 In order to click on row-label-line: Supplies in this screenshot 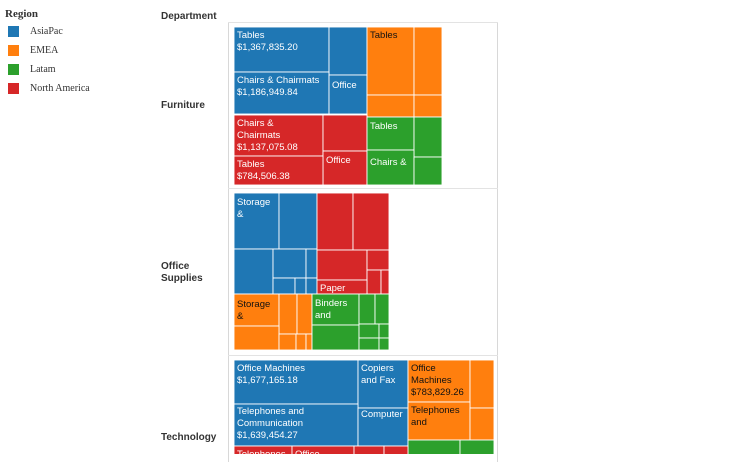, I will do `click(182, 278)`.